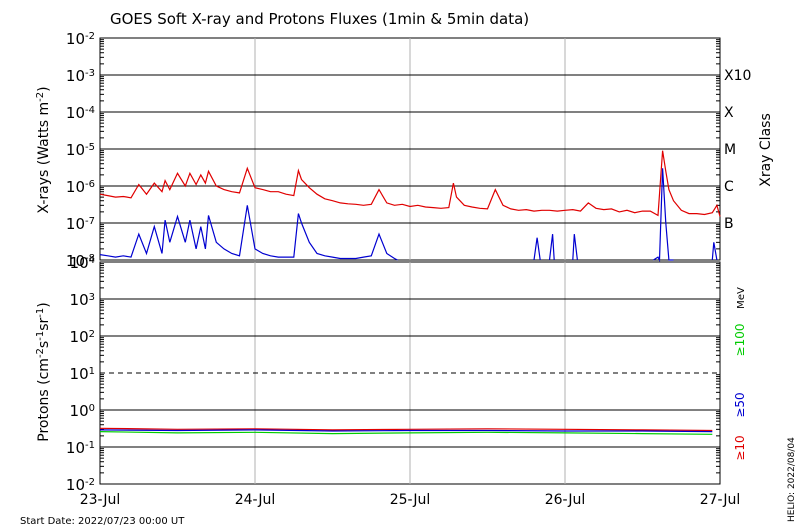  I want to click on xray-class-label: B, so click(729, 224).